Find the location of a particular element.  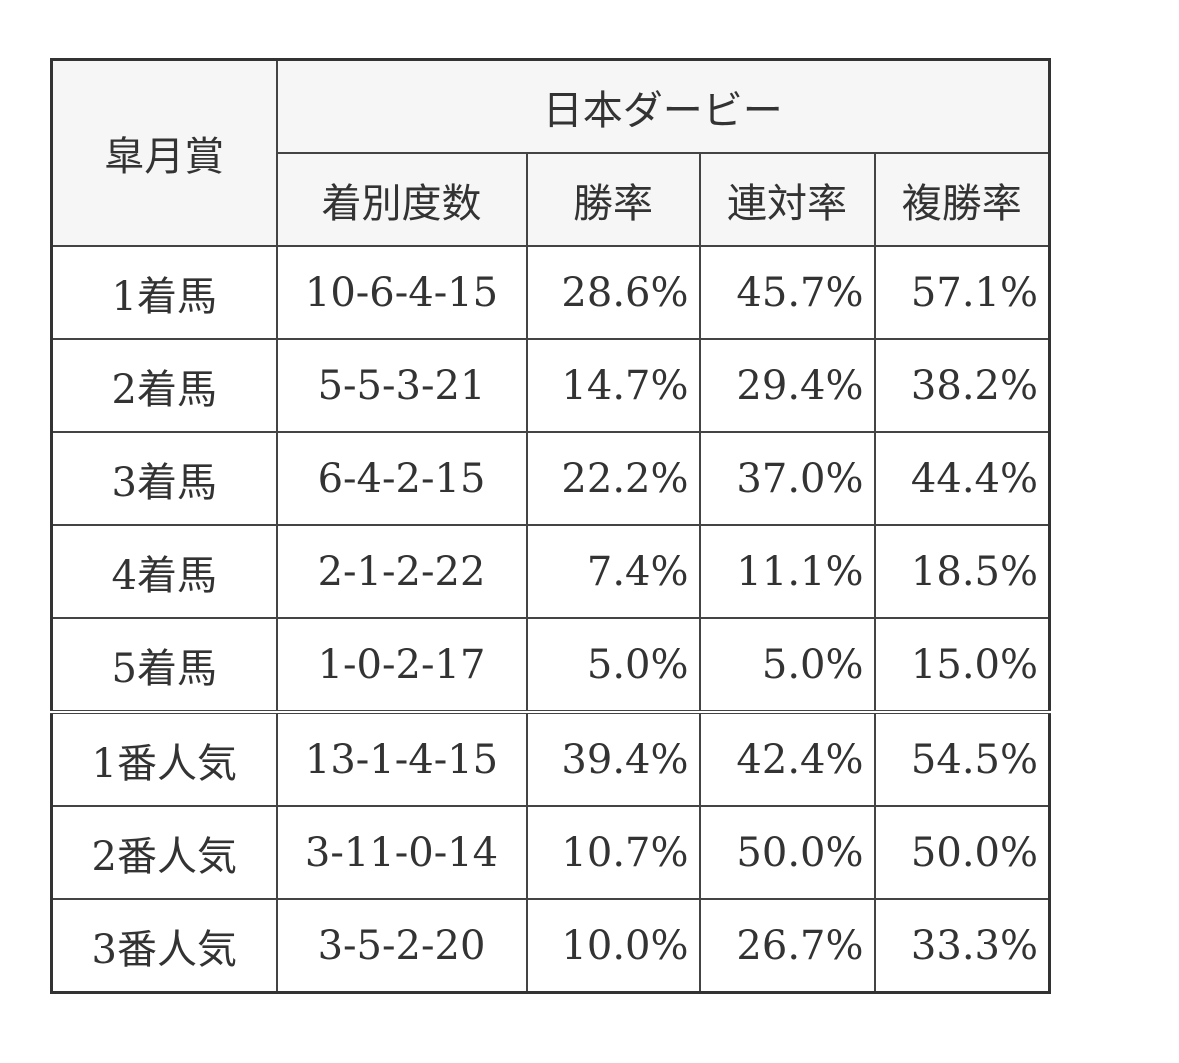

win-rate-cell: 28.6% is located at coordinates (613, 292).